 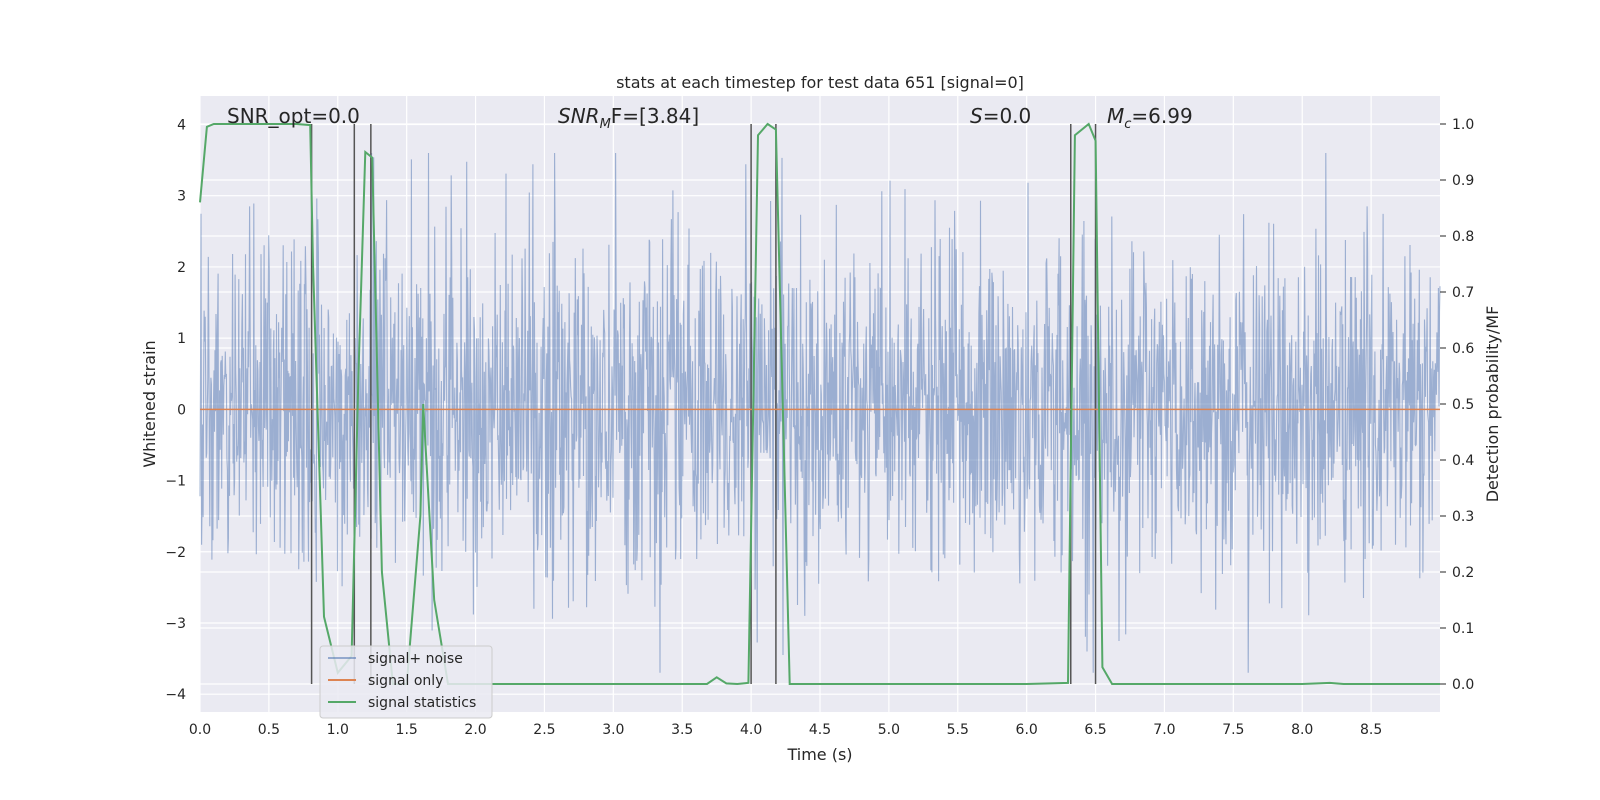 I want to click on legend-box, so click(x=406, y=682).